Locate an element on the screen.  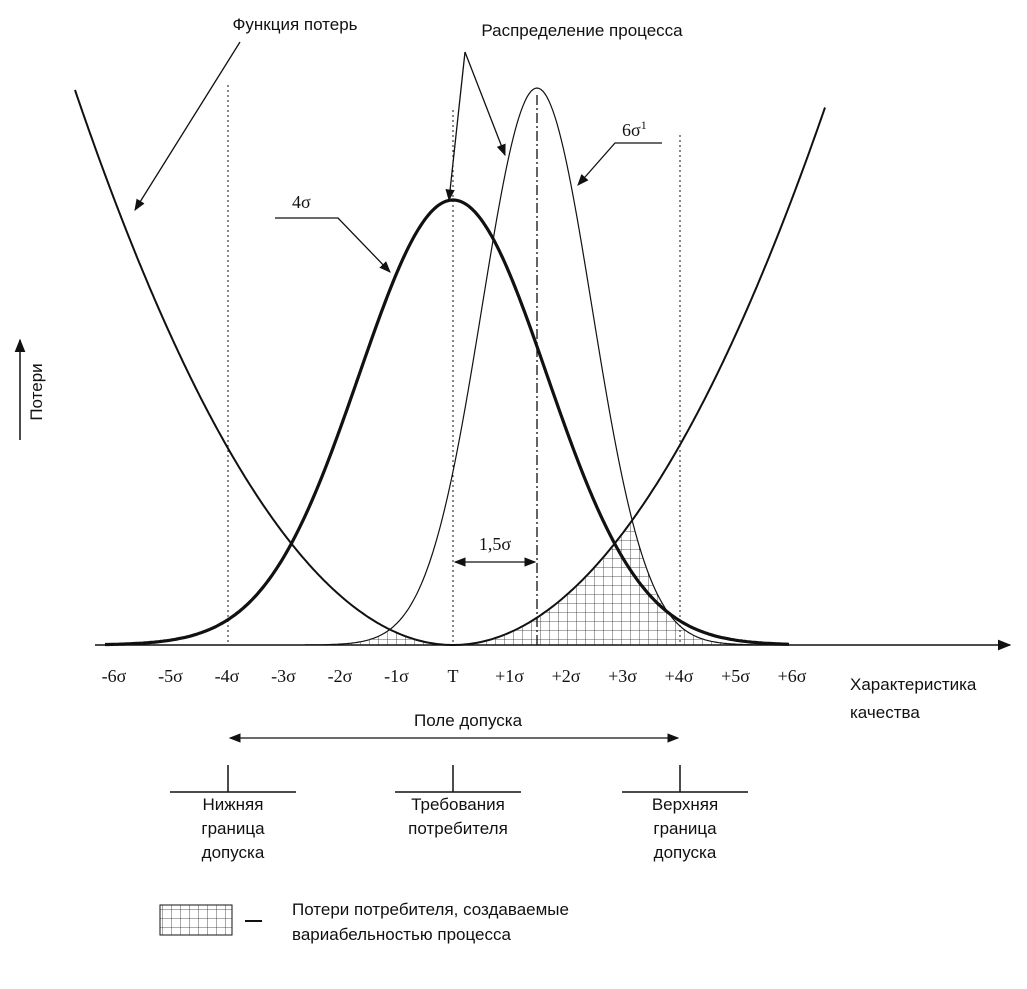
hatched-loss is located at coordinates (545, 582).